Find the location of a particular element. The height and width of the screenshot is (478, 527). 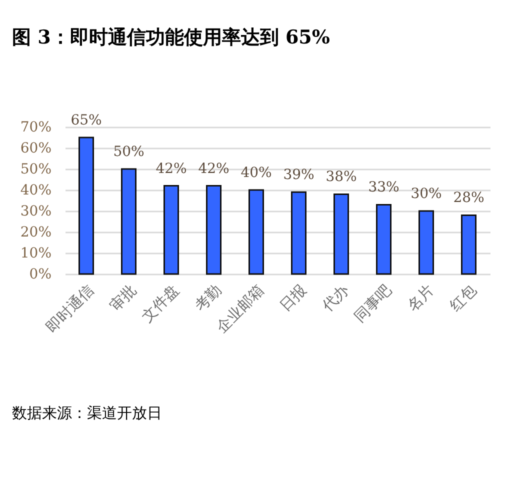

data-label: 65% is located at coordinates (86, 120).